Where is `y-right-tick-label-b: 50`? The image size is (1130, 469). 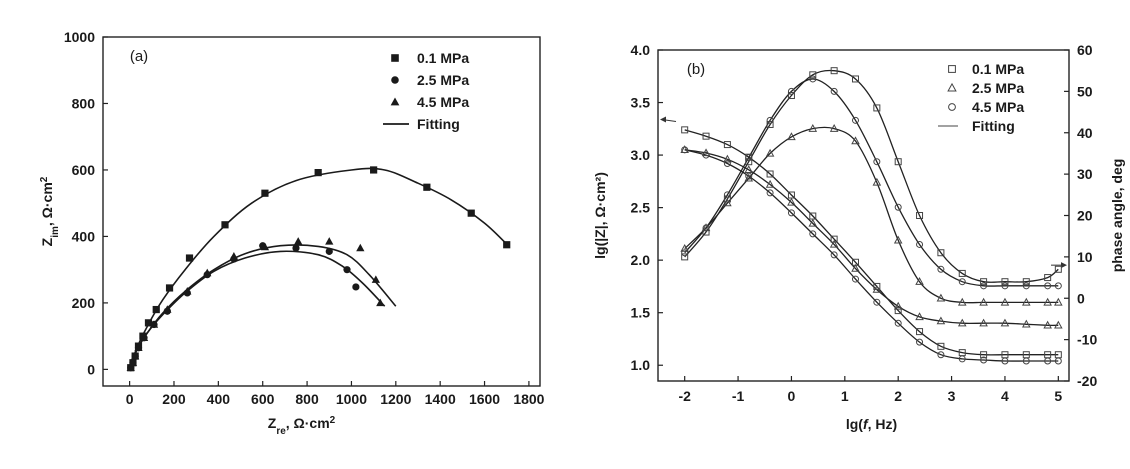
y-right-tick-label-b: 50 is located at coordinates (1085, 91).